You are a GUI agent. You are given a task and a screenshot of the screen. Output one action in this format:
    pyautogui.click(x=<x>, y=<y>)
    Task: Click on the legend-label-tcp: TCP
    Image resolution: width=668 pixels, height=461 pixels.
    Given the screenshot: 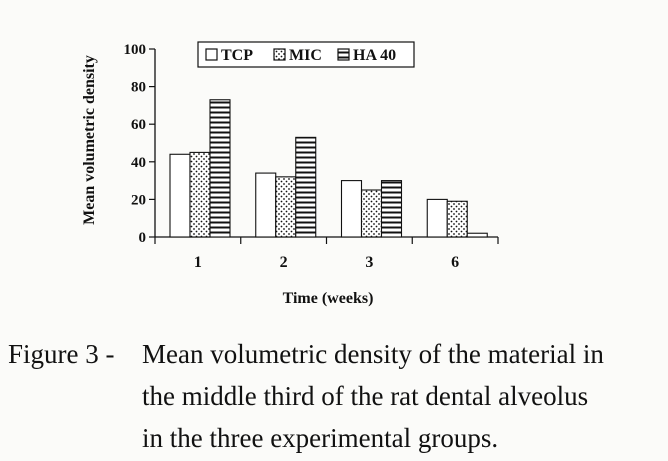 What is the action you would take?
    pyautogui.click(x=237, y=55)
    